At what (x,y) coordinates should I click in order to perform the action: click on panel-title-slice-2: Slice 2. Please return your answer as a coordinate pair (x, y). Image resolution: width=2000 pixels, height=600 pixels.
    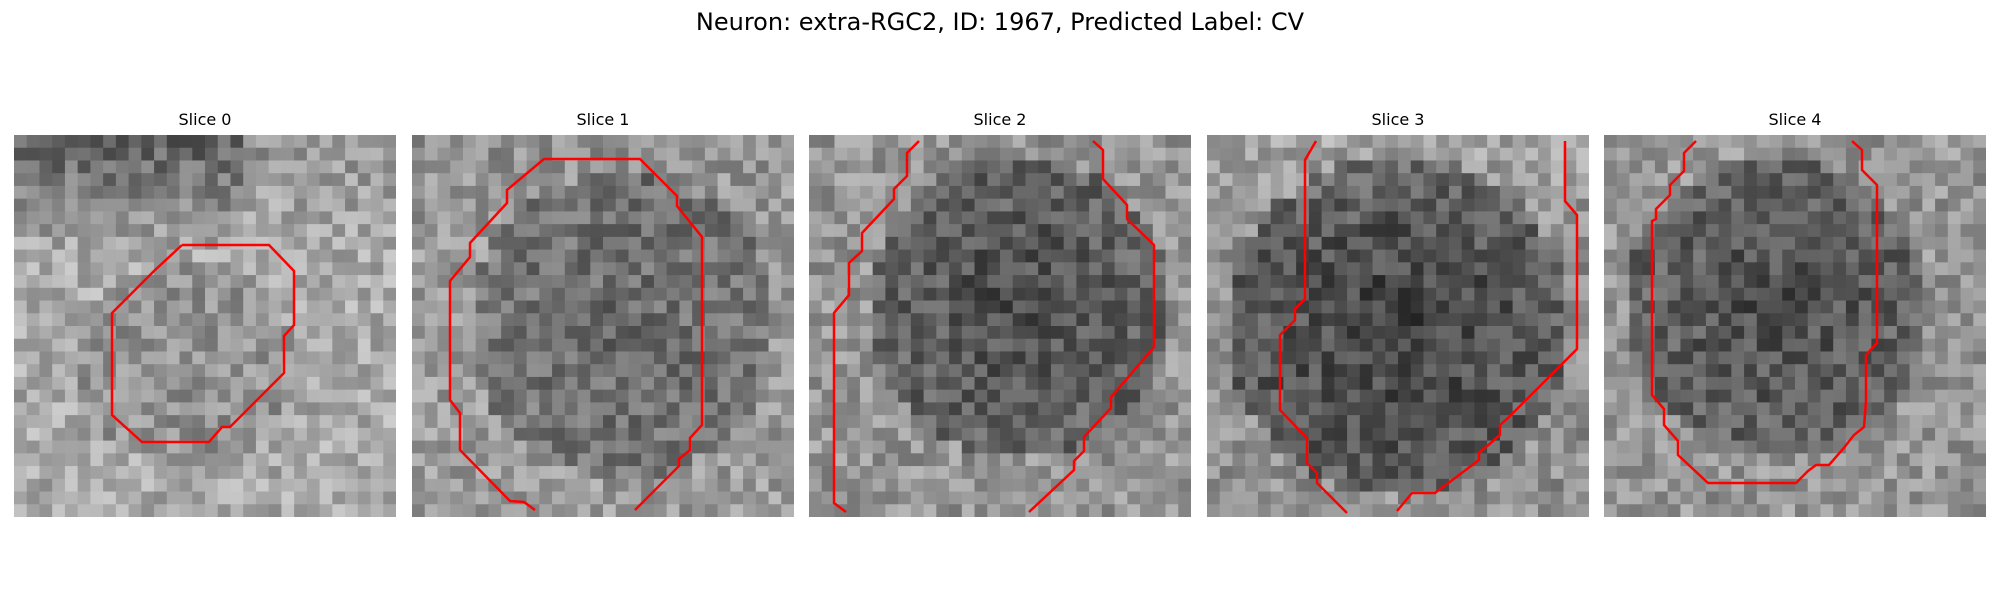
    Looking at the image, I should click on (1000, 119).